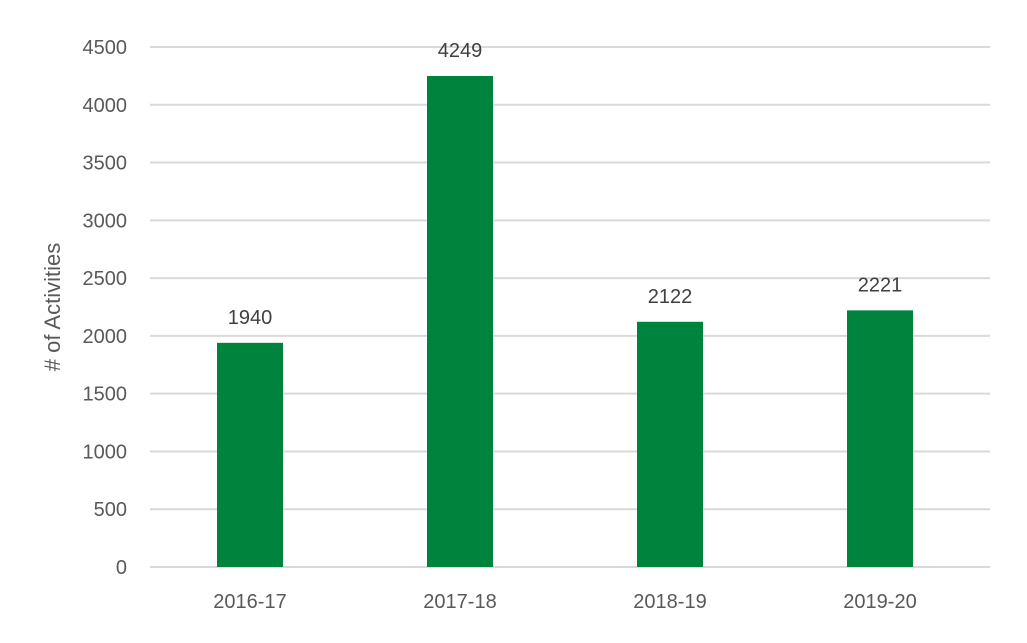 The image size is (1027, 643). What do you see at coordinates (459, 602) in the screenshot?
I see `x-tick-label: 2017-18` at bounding box center [459, 602].